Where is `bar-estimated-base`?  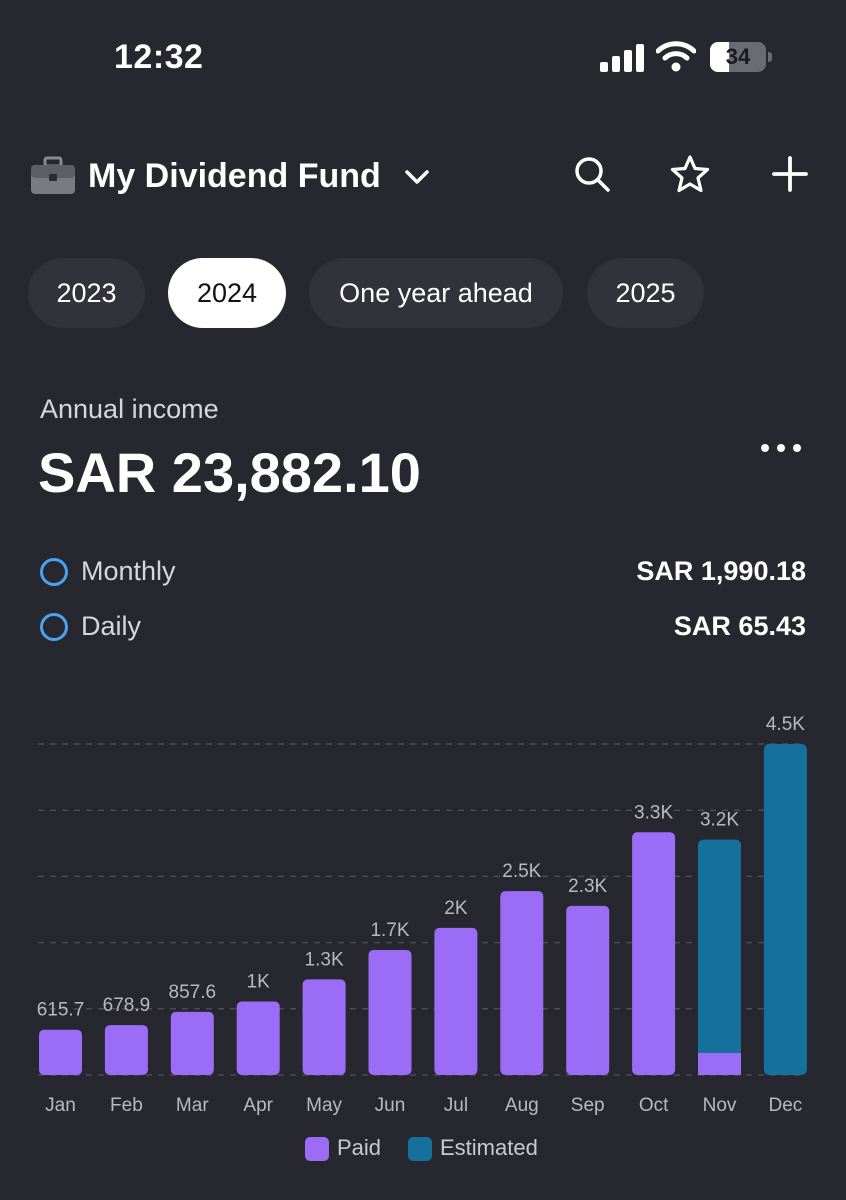
bar-estimated-base is located at coordinates (719, 1049).